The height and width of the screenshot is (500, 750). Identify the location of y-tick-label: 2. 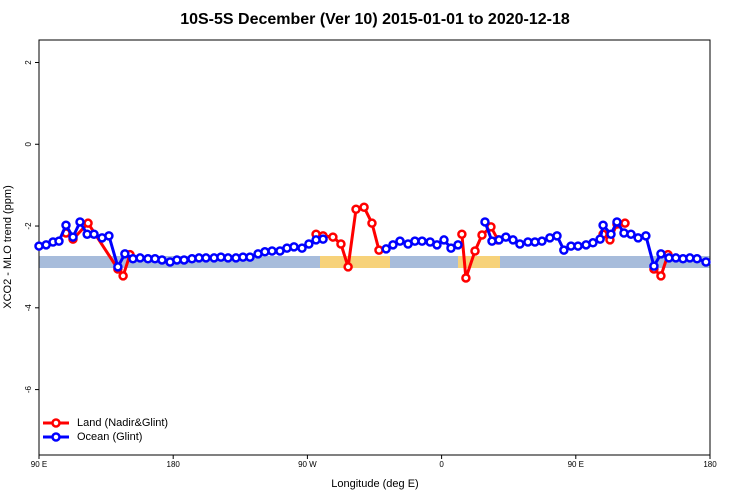
(28, 62).